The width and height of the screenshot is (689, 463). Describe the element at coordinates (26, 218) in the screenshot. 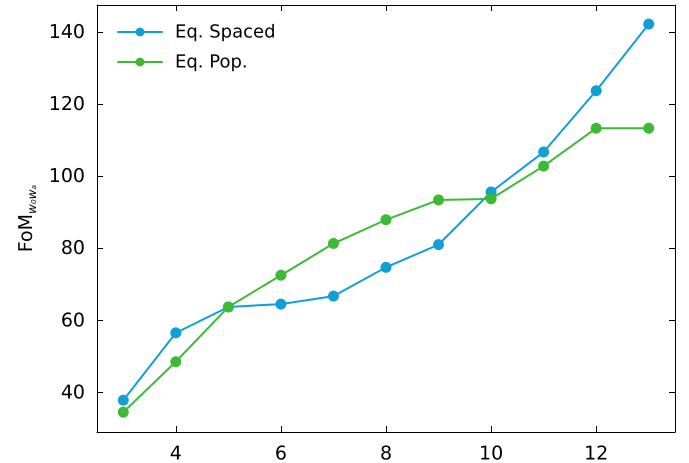

I see `y-axis-title: FoMw₀wₐ` at that location.